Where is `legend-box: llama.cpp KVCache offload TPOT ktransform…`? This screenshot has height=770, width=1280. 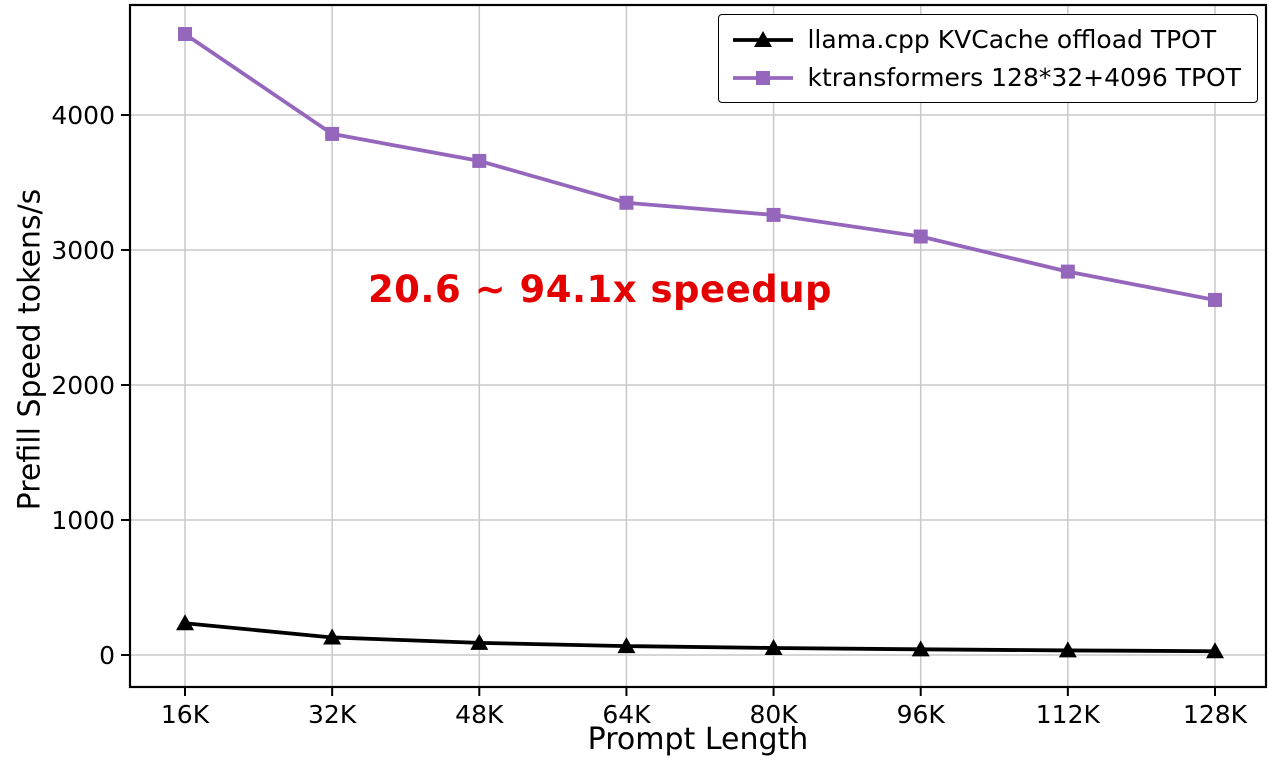 legend-box: llama.cpp KVCache offload TPOT ktransform… is located at coordinates (988, 58).